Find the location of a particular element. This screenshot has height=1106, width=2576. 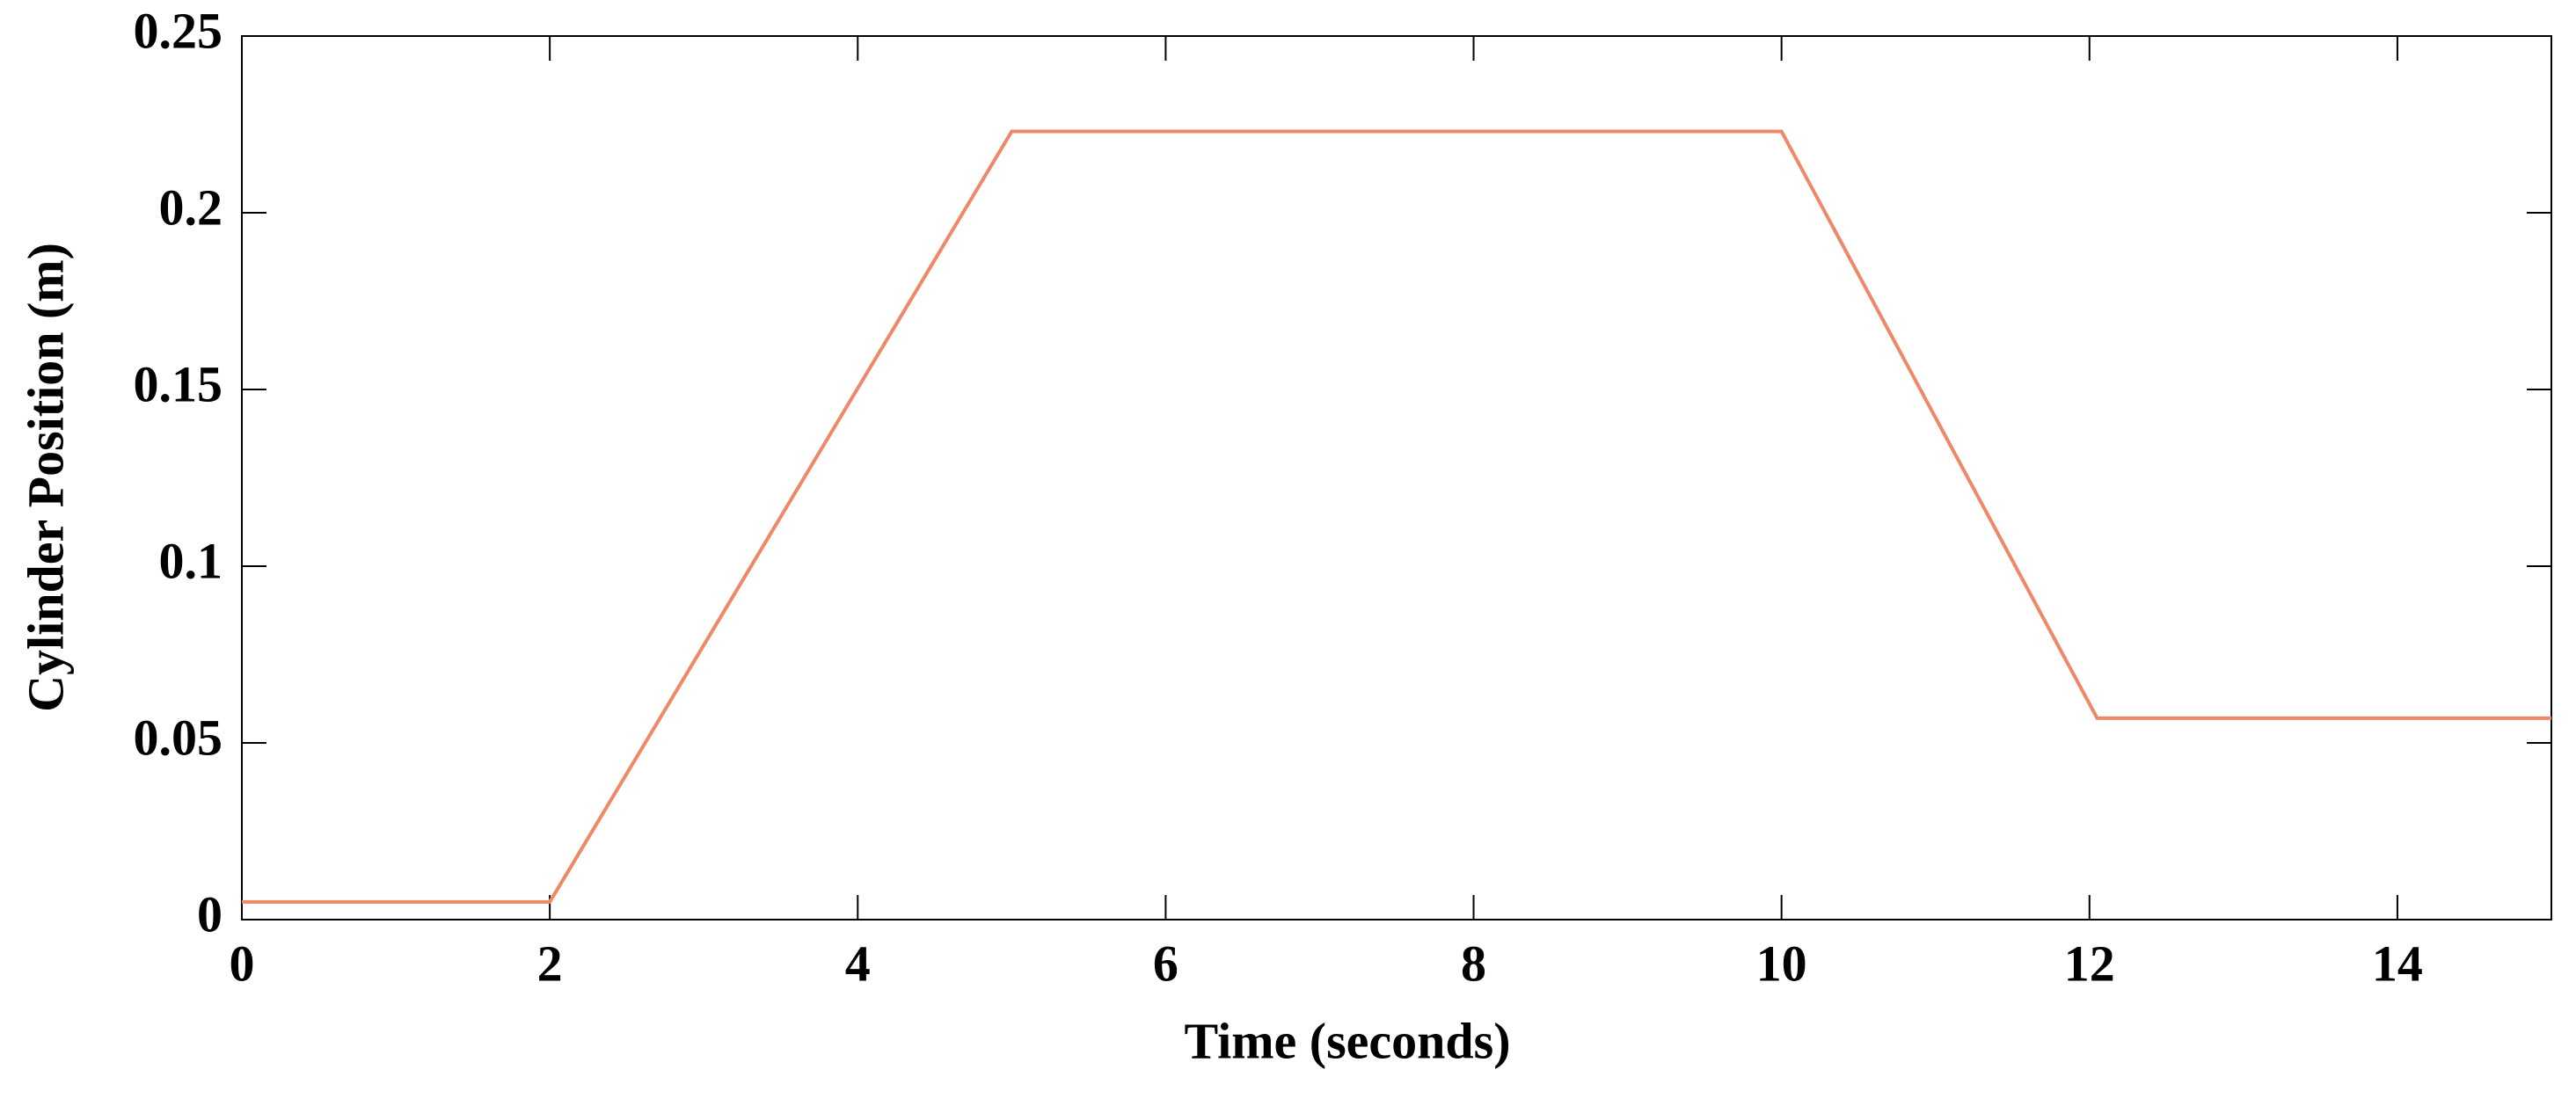

x-tick-label: 2 is located at coordinates (550, 963).